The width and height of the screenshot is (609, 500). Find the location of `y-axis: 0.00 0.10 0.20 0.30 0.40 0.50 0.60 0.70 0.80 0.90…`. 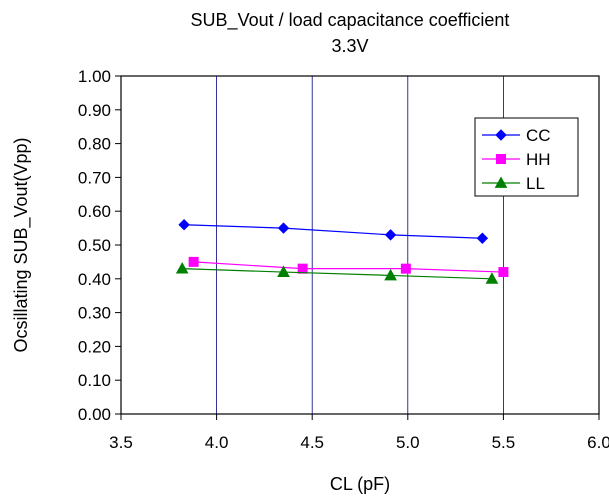

y-axis: 0.00 0.10 0.20 0.30 0.40 0.50 0.60 0.70 0.80 0.90… is located at coordinates (99, 245).